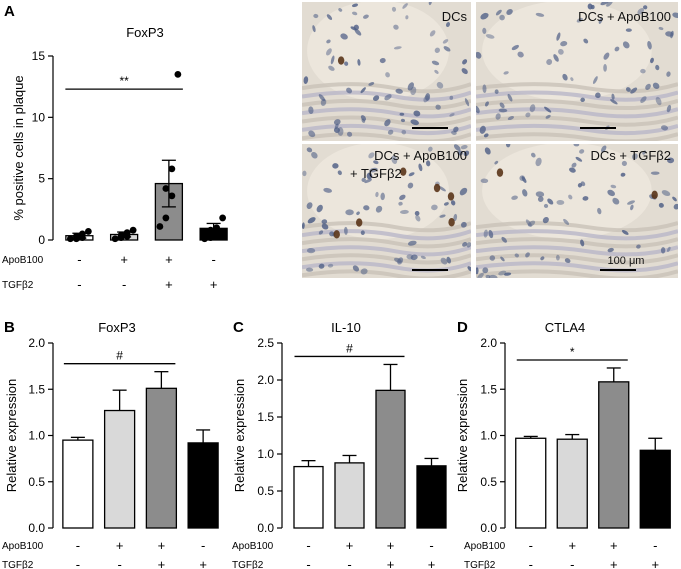  What do you see at coordinates (36, 389) in the screenshot?
I see `y-tick-label: 1.5` at bounding box center [36, 389].